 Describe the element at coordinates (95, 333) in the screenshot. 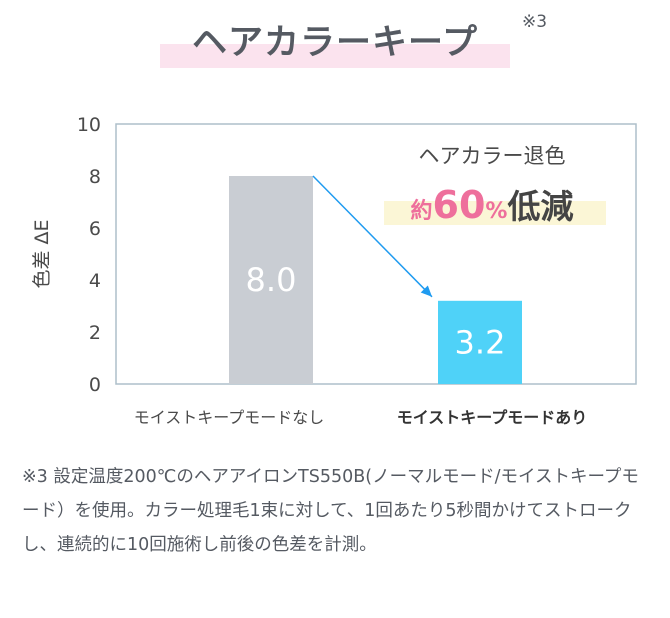

I see `y-tick-label: 2` at that location.